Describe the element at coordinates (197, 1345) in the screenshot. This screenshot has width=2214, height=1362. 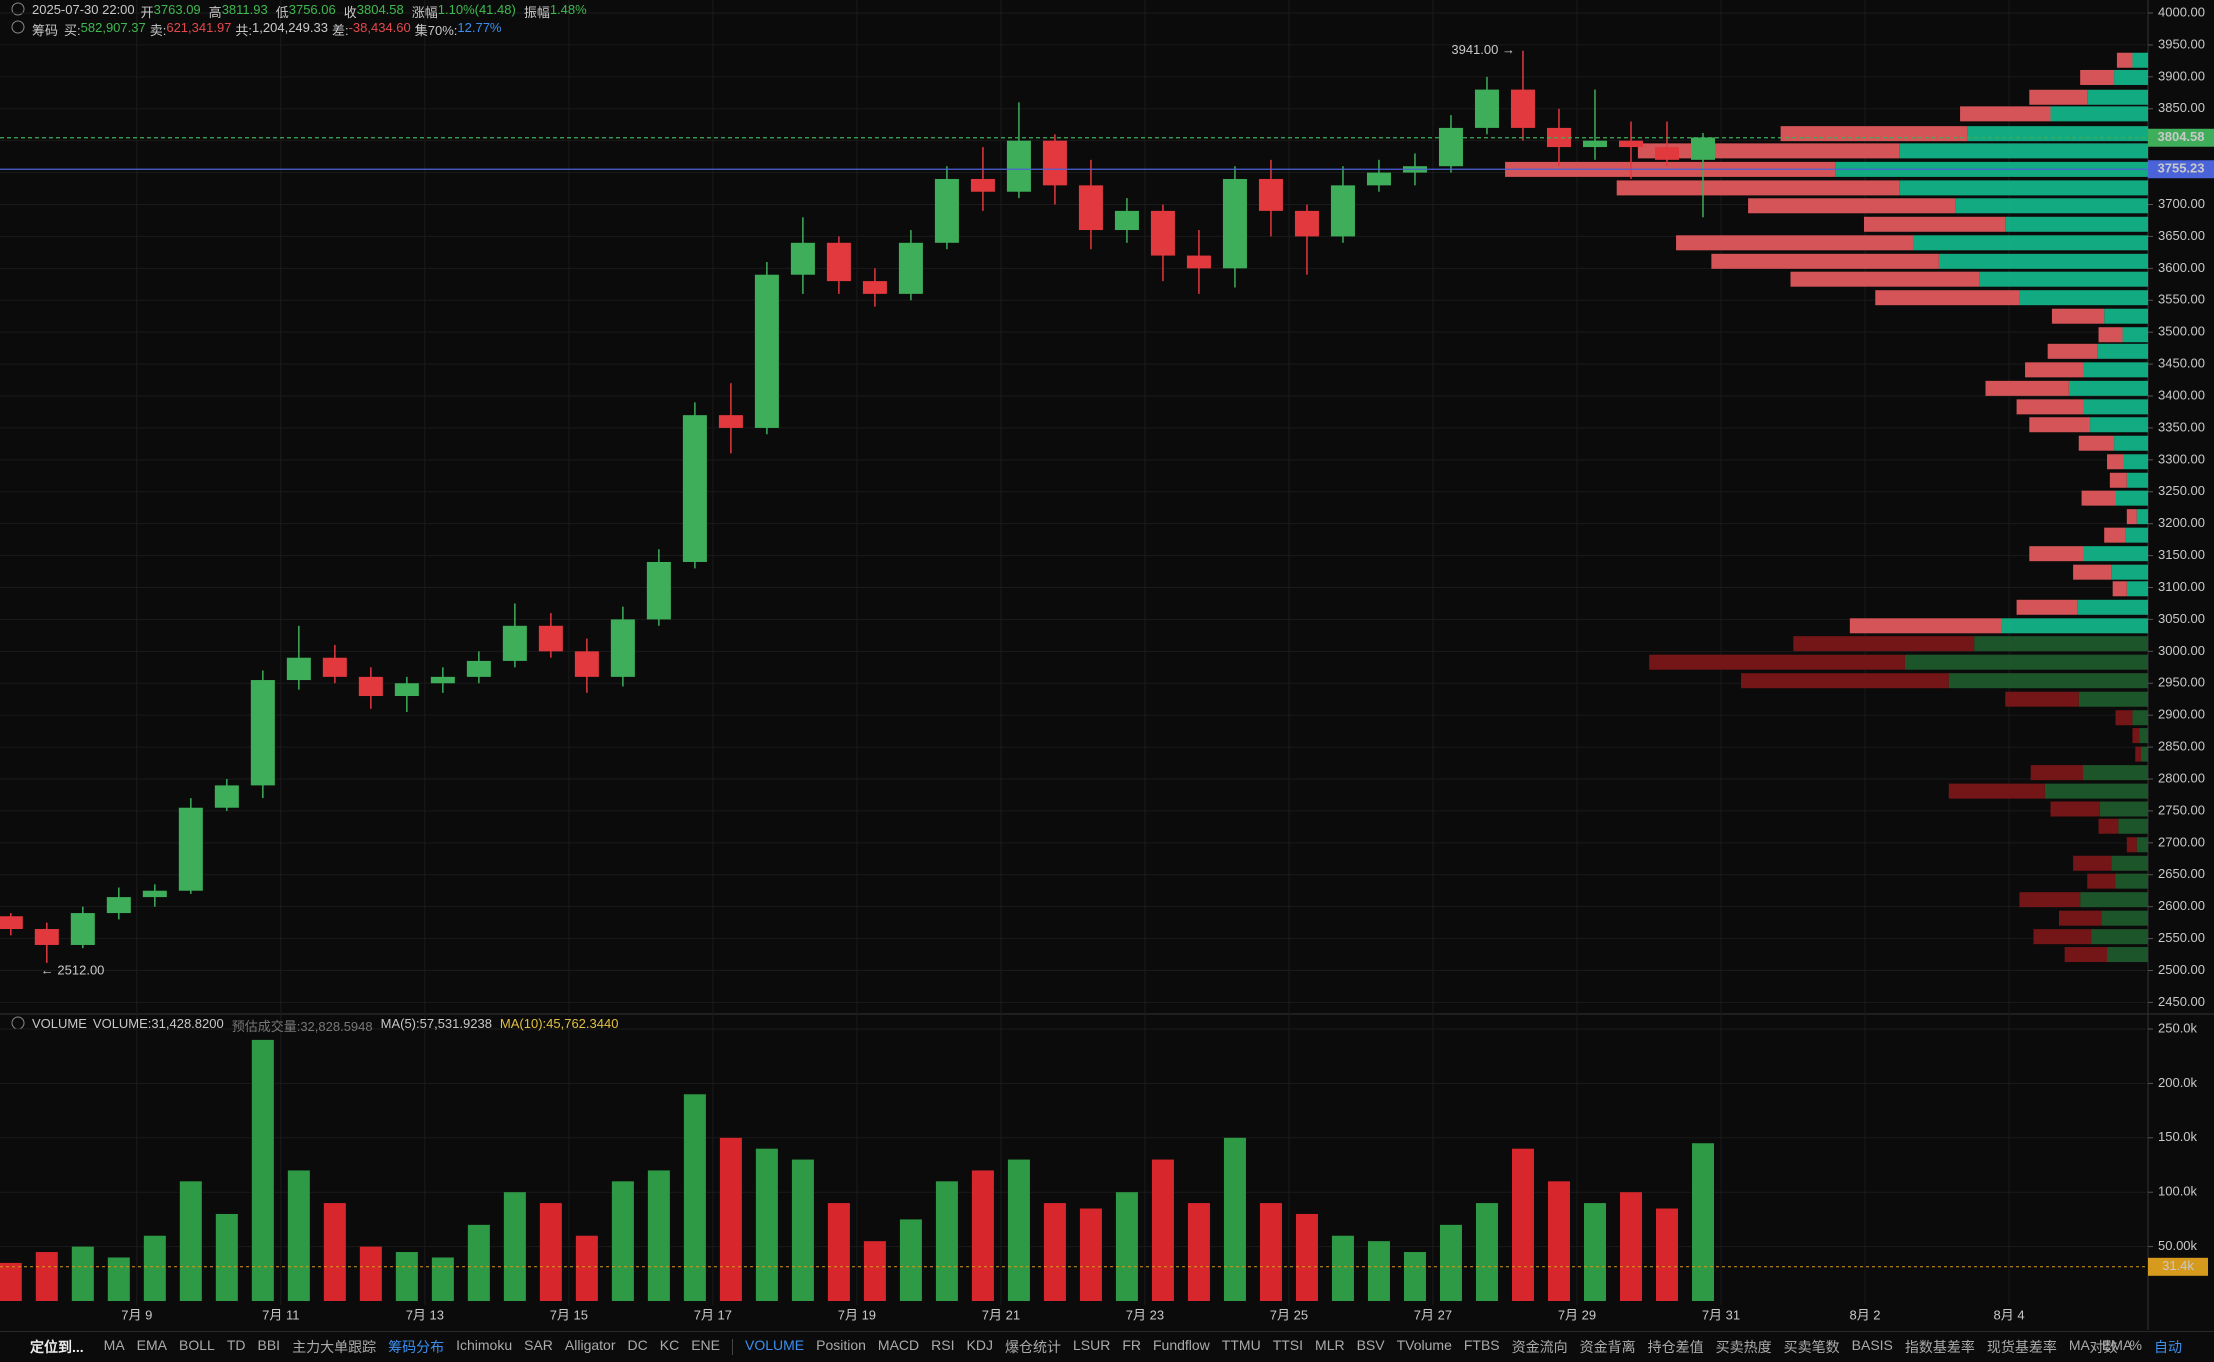
I see `indicator-button: BOLL` at that location.